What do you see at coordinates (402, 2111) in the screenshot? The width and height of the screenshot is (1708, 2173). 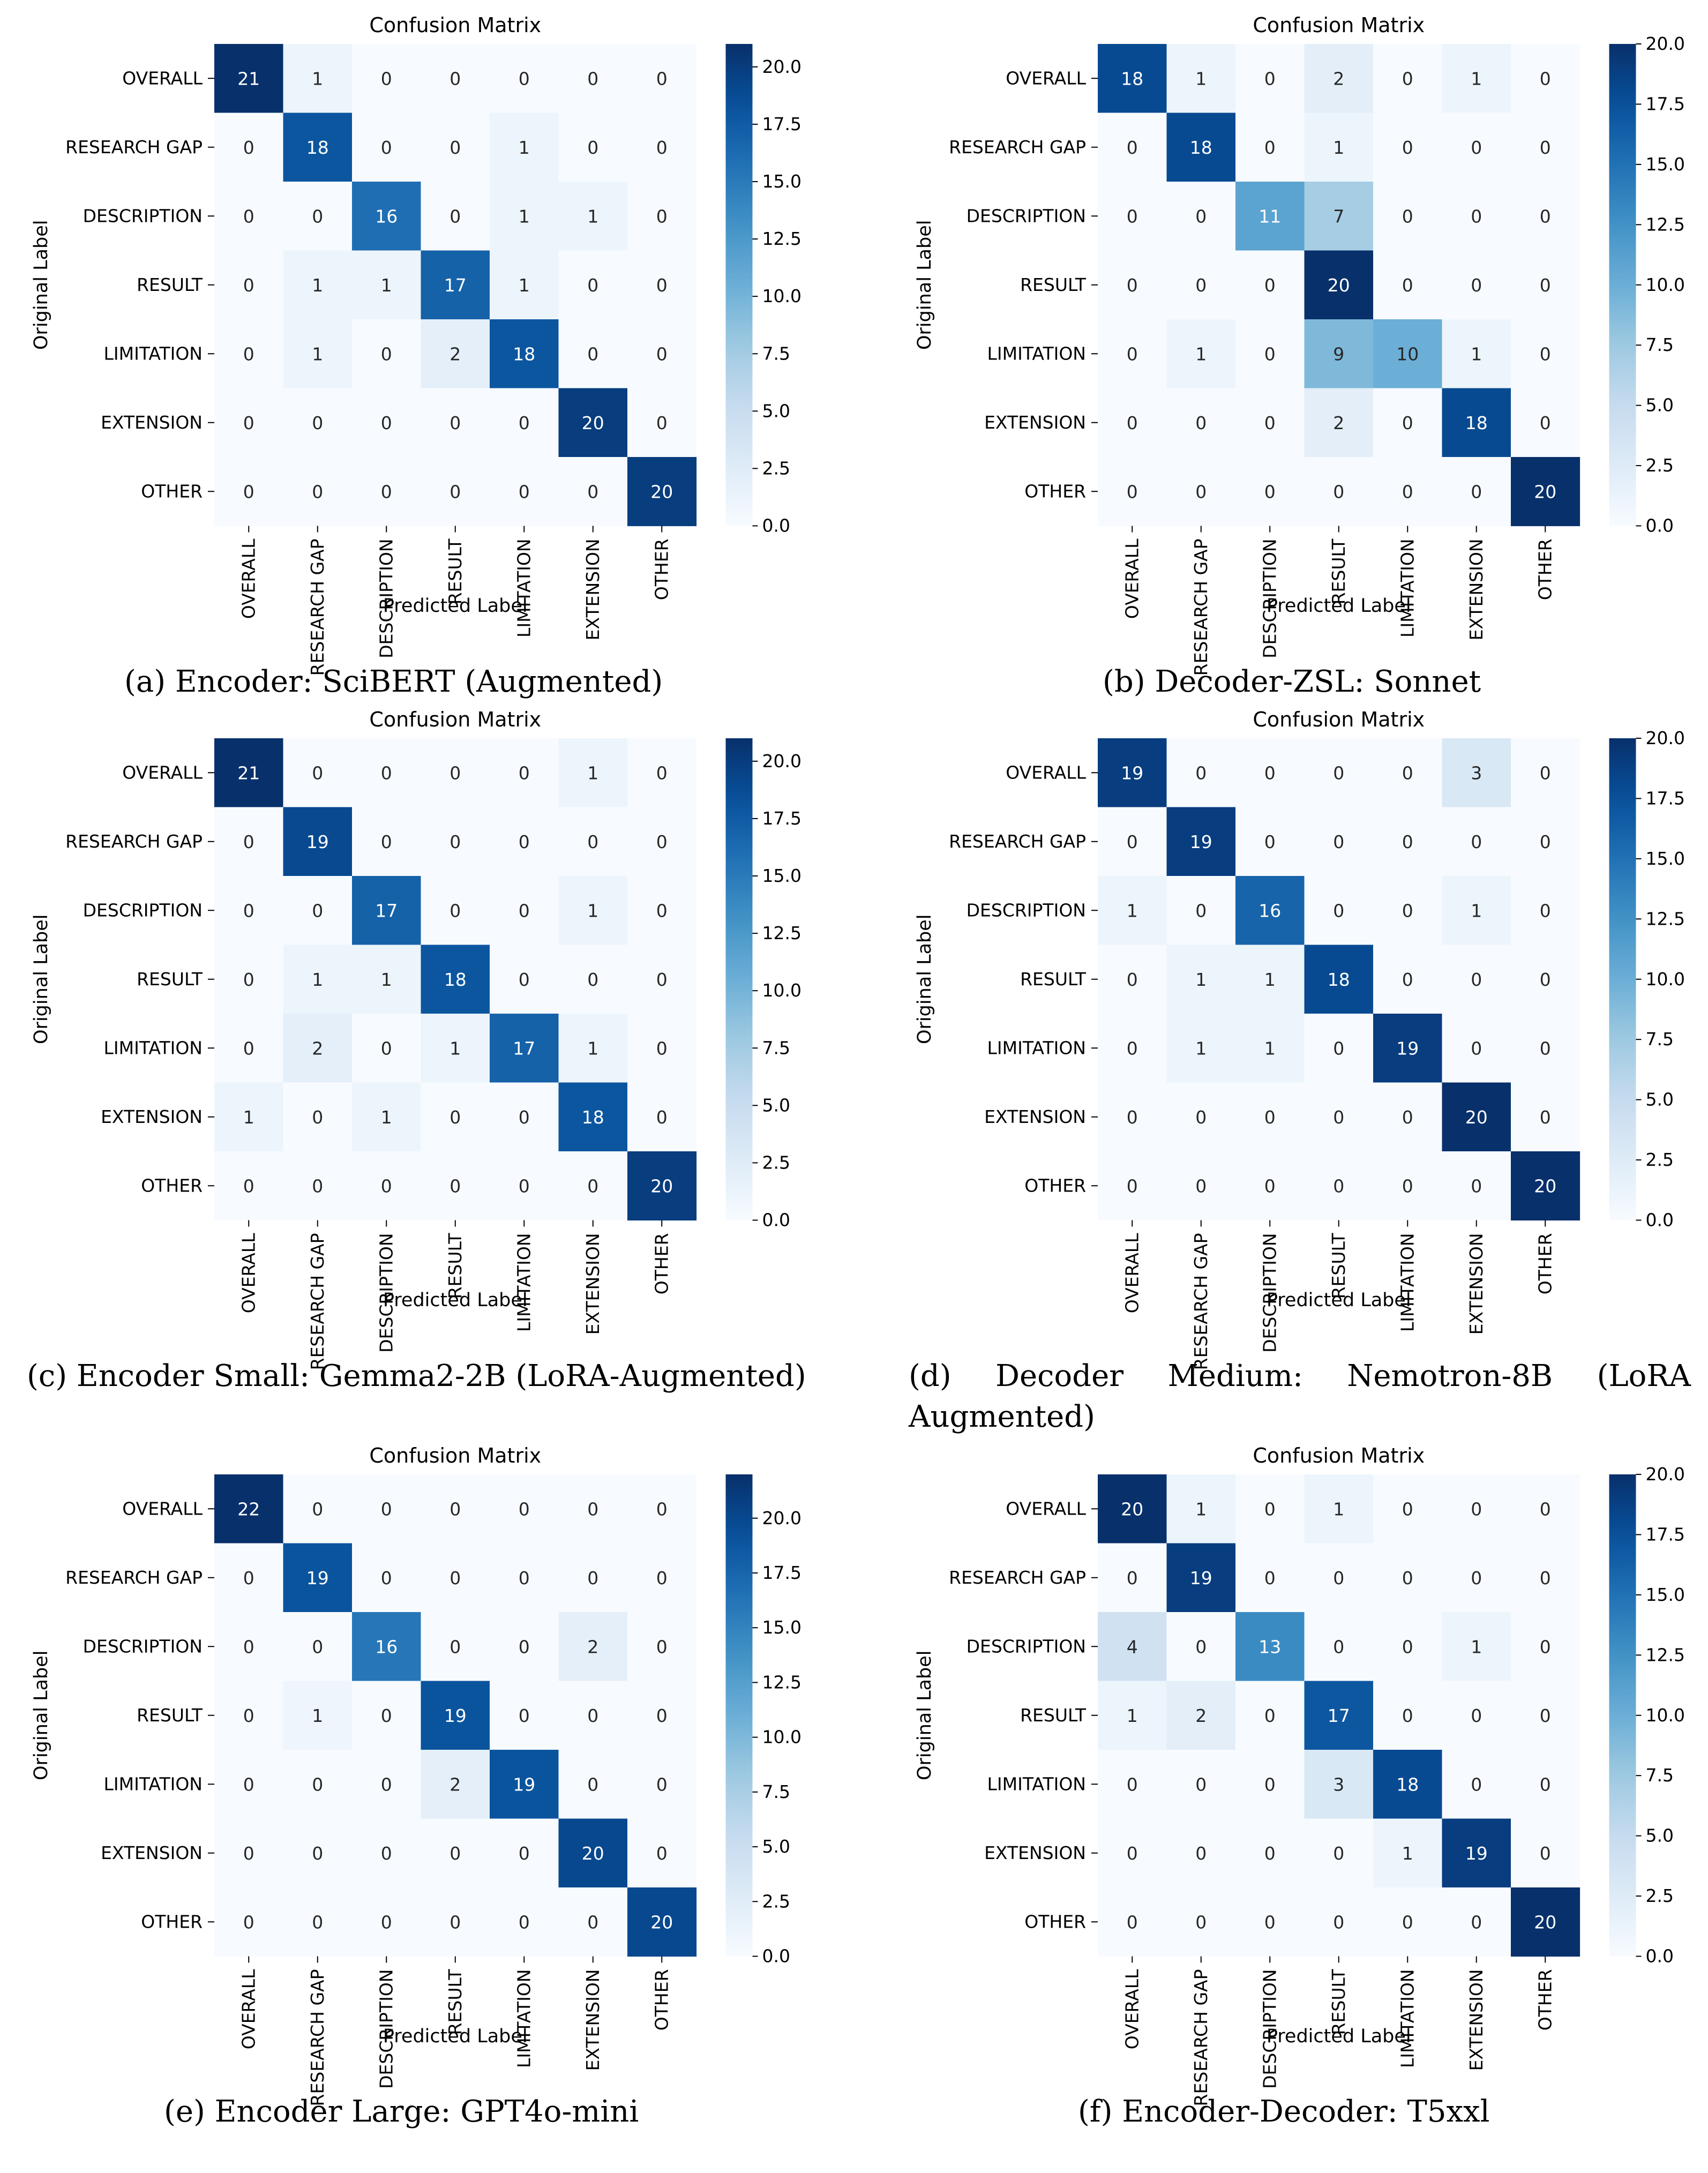 I see `subfigure-caption: (e) Encoder Large: GPT4o-mini` at bounding box center [402, 2111].